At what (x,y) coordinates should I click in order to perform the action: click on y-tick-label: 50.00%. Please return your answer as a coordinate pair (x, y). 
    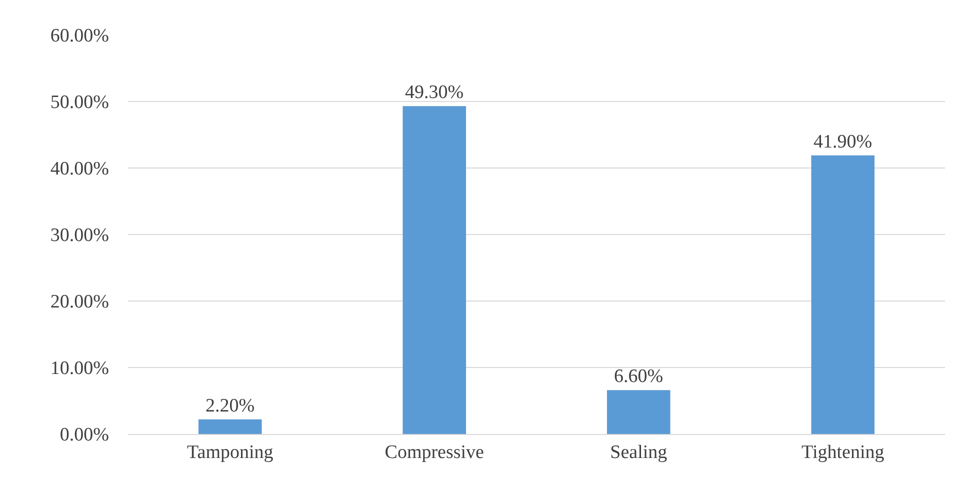
    Looking at the image, I should click on (80, 103).